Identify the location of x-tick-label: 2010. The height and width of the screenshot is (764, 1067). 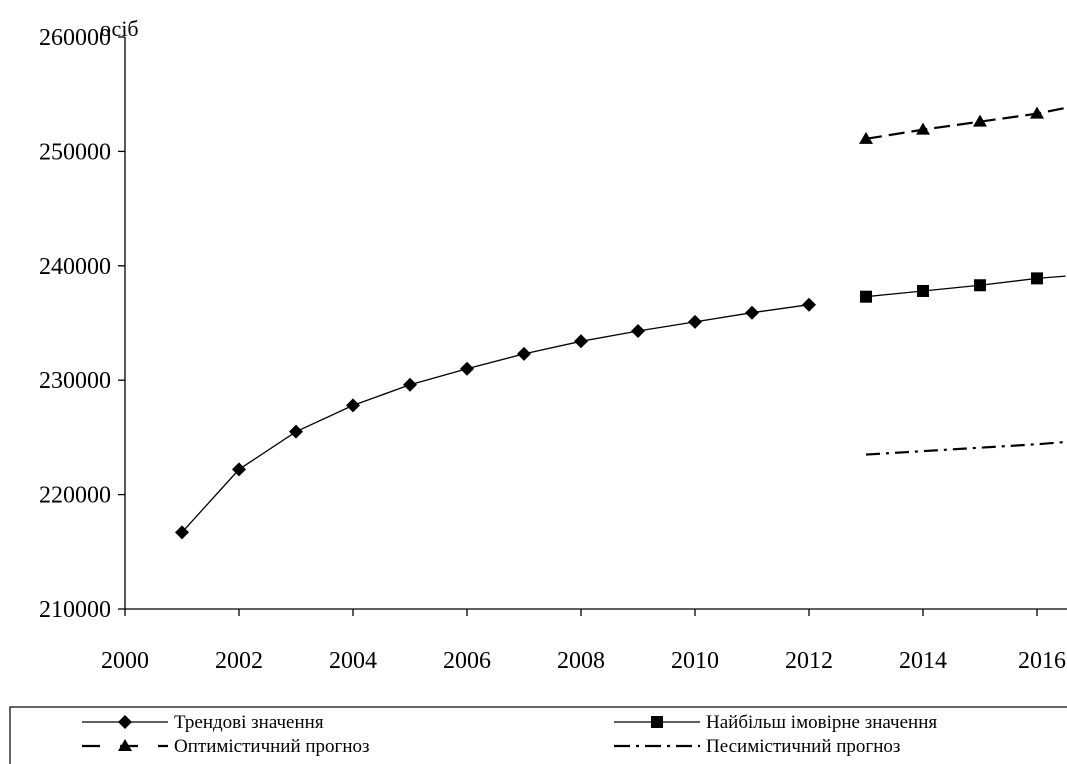
(695, 661).